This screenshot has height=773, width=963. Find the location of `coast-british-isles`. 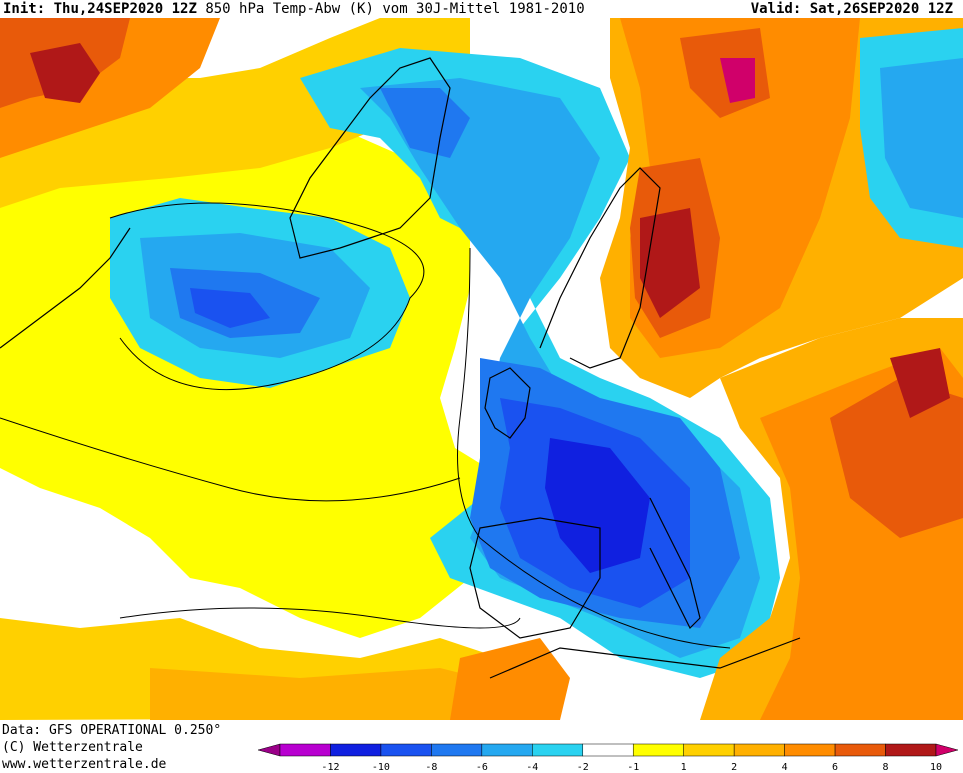

coast-british-isles is located at coordinates (507, 403).